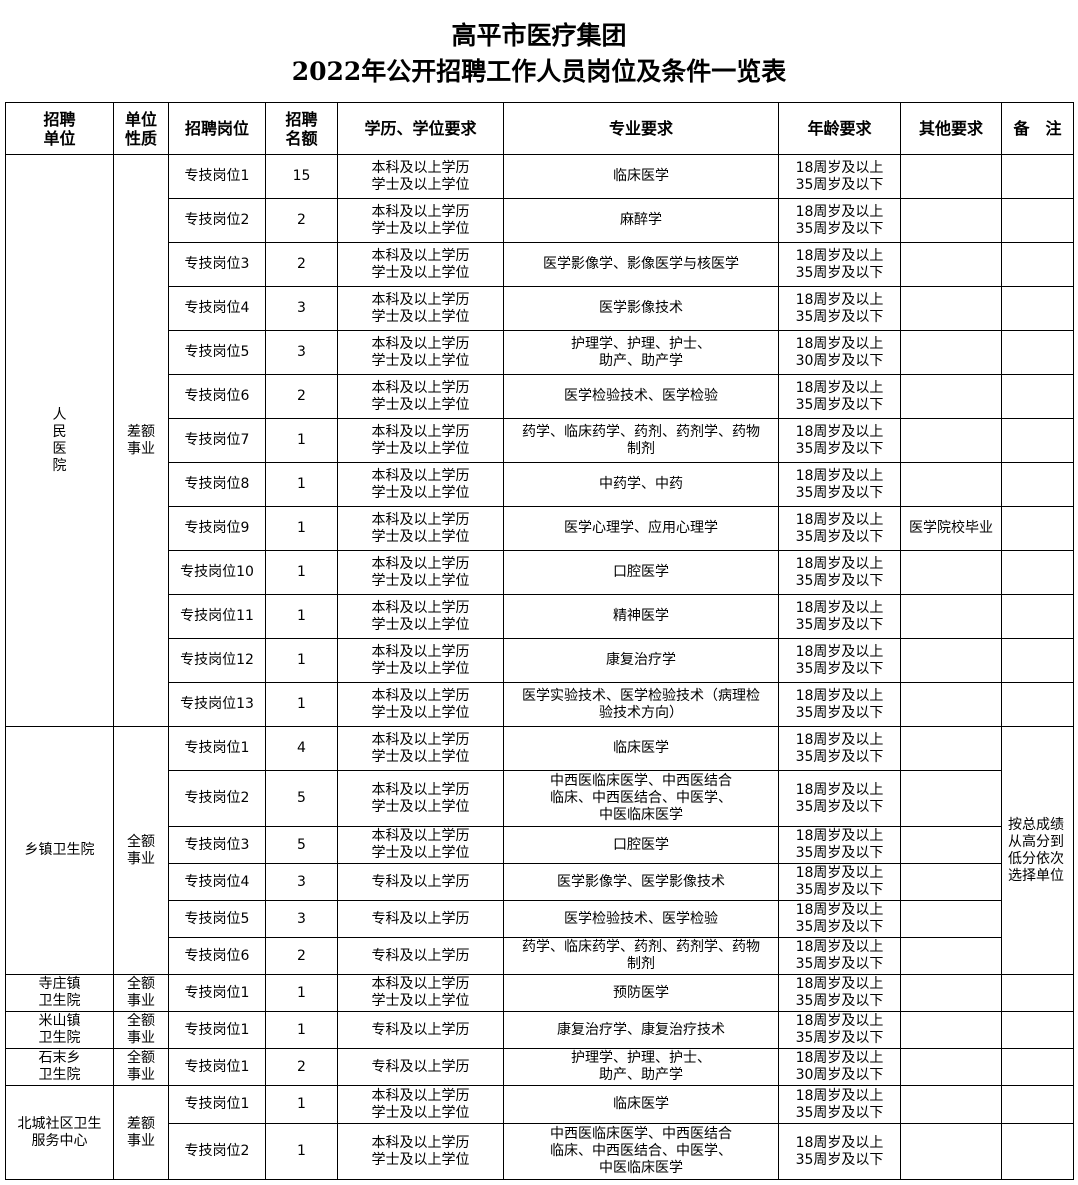 The width and height of the screenshot is (1078, 1185). What do you see at coordinates (839, 1067) in the screenshot?
I see `age-cell: 18周岁及以上 30周岁及以下` at bounding box center [839, 1067].